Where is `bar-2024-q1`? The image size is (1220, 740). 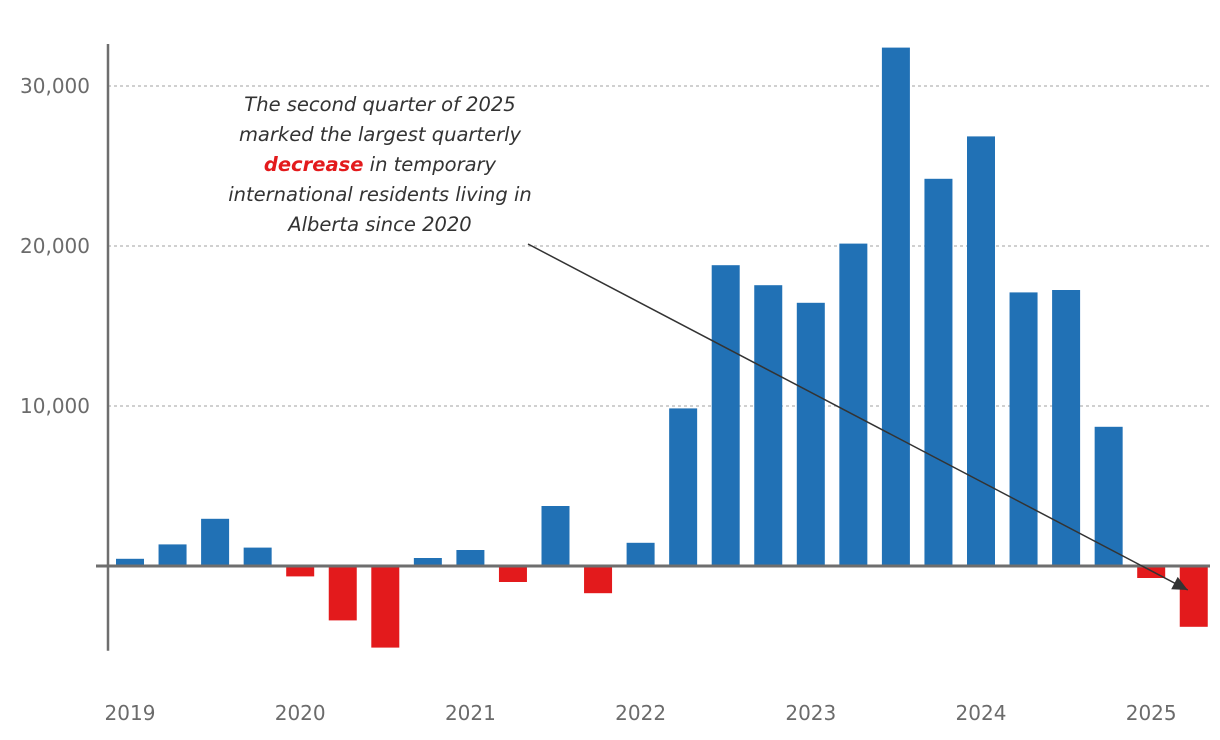 bar-2024-q1 is located at coordinates (981, 351).